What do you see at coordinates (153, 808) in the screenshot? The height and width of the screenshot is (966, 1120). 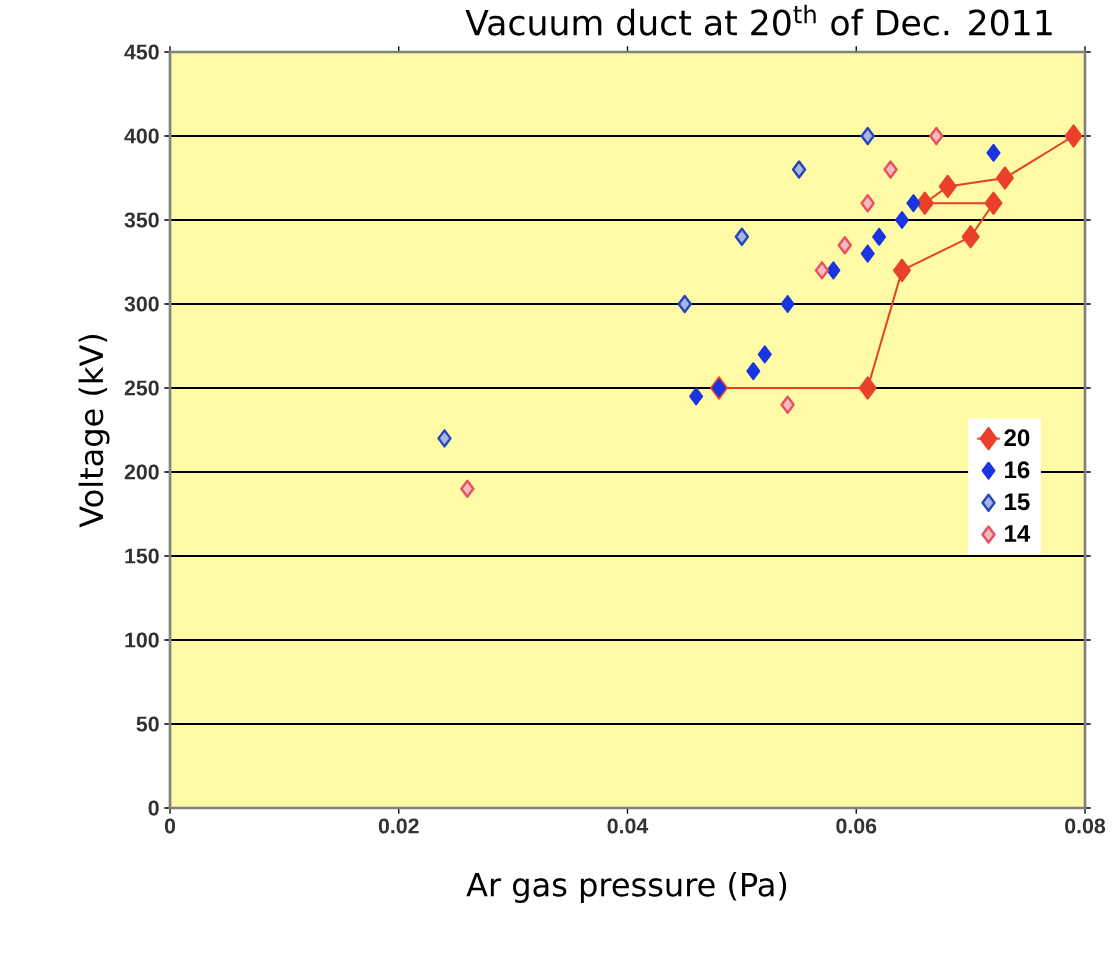 I see `y-tick-label: 0` at bounding box center [153, 808].